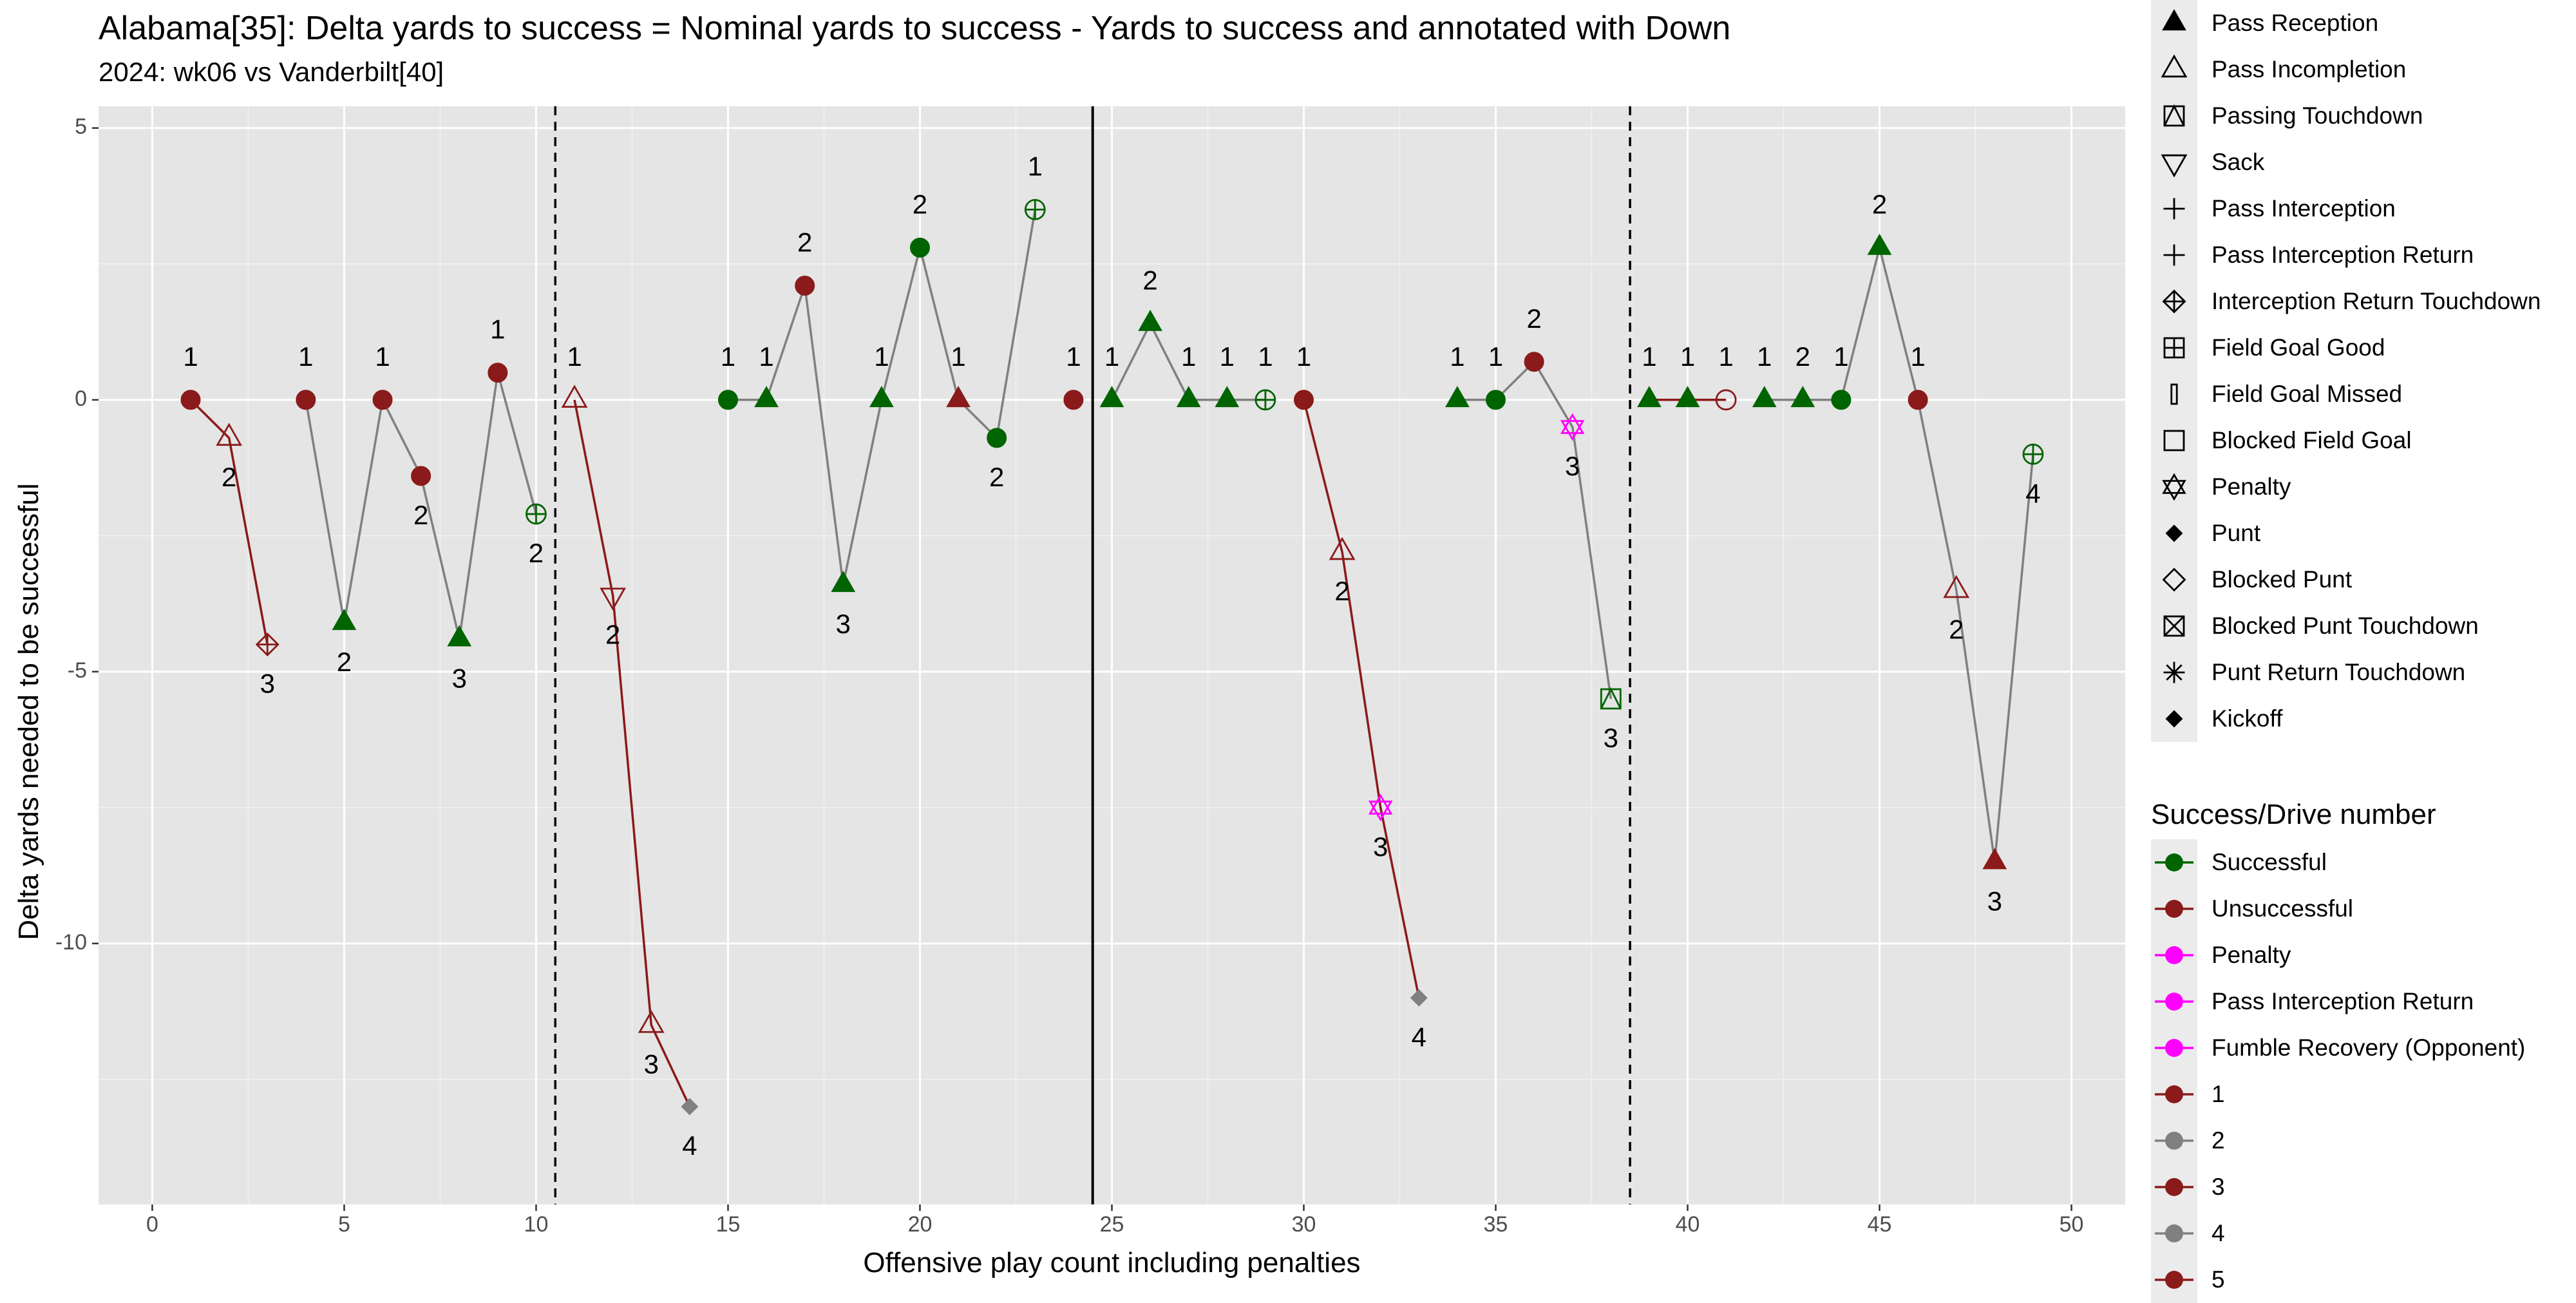 The width and height of the screenshot is (2576, 1303). Describe the element at coordinates (2174, 1048) in the screenshot. I see `legend-dot` at that location.